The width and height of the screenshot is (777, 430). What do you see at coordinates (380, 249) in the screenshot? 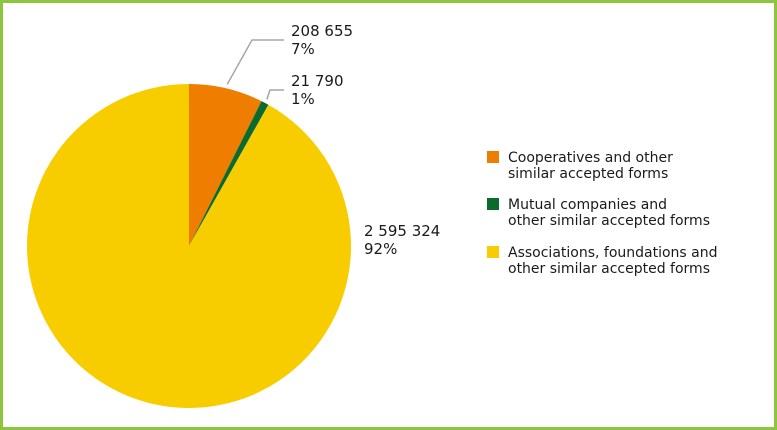
I see `percent-label-2: 92%` at bounding box center [380, 249].